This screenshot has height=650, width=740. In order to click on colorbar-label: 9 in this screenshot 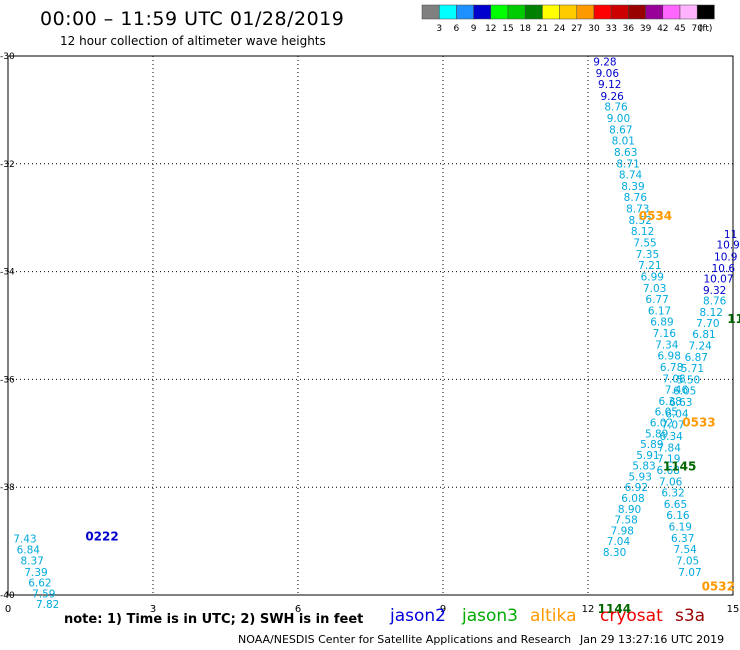, I will do `click(474, 29)`.